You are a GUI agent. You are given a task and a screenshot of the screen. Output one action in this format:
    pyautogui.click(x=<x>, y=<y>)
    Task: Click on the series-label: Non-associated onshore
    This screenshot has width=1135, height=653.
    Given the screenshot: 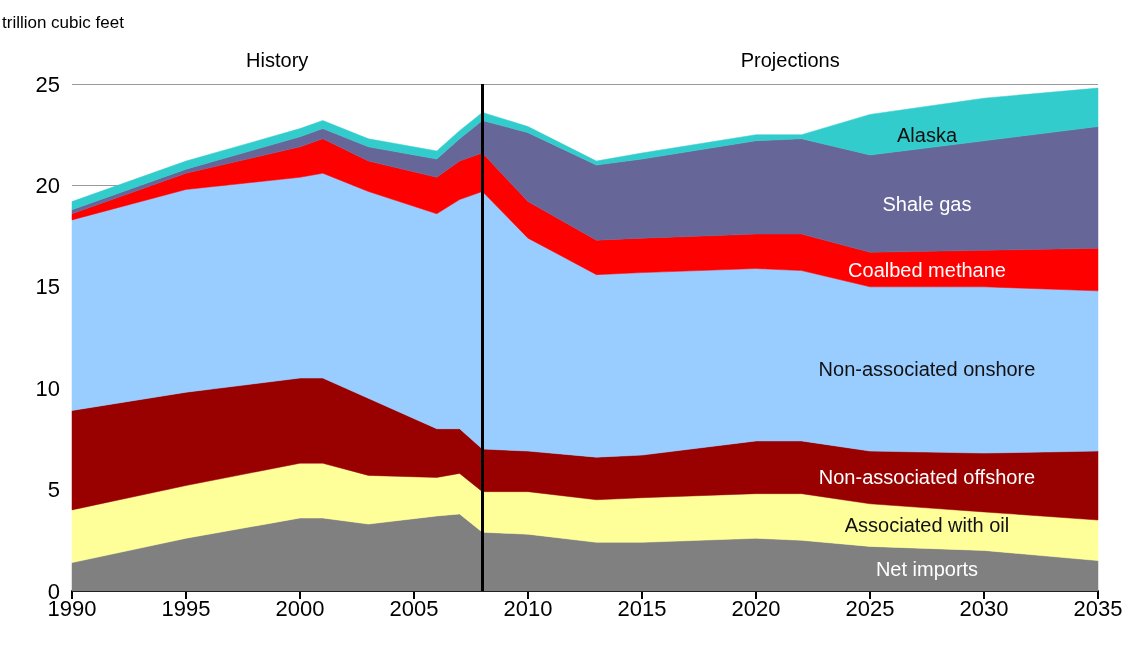 What is the action you would take?
    pyautogui.click(x=927, y=368)
    